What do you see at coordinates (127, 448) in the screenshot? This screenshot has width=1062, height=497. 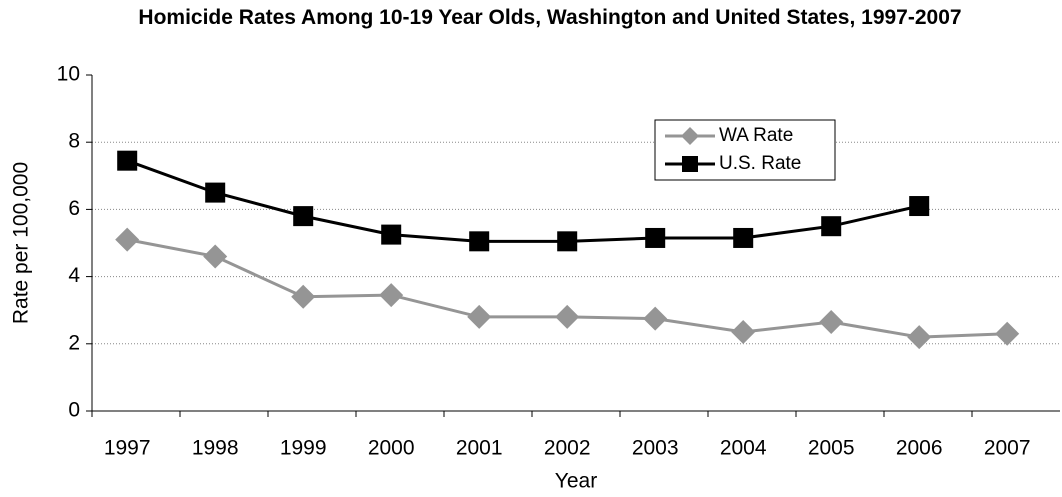 I see `x-tick-label: 1997` at bounding box center [127, 448].